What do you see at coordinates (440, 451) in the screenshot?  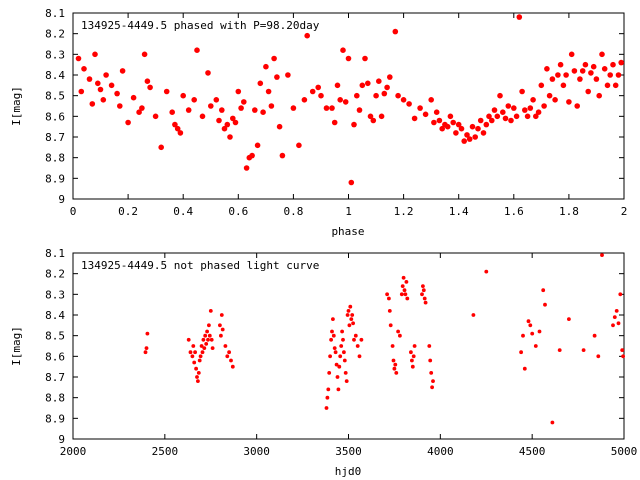 I see `unphased-x-tick-label: 4000` at bounding box center [440, 451].